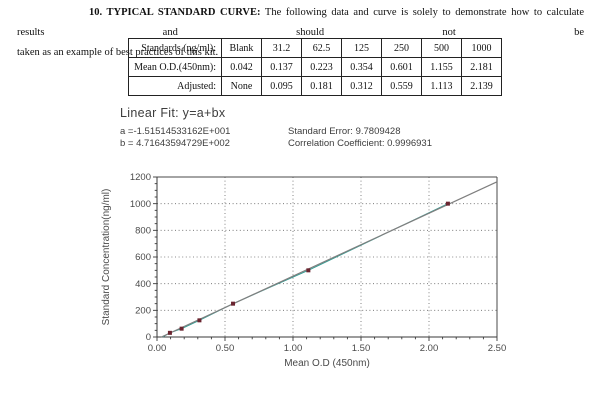  What do you see at coordinates (175, 131) in the screenshot?
I see `fit-intercept-value: a =-1.51514533162E+001` at bounding box center [175, 131].